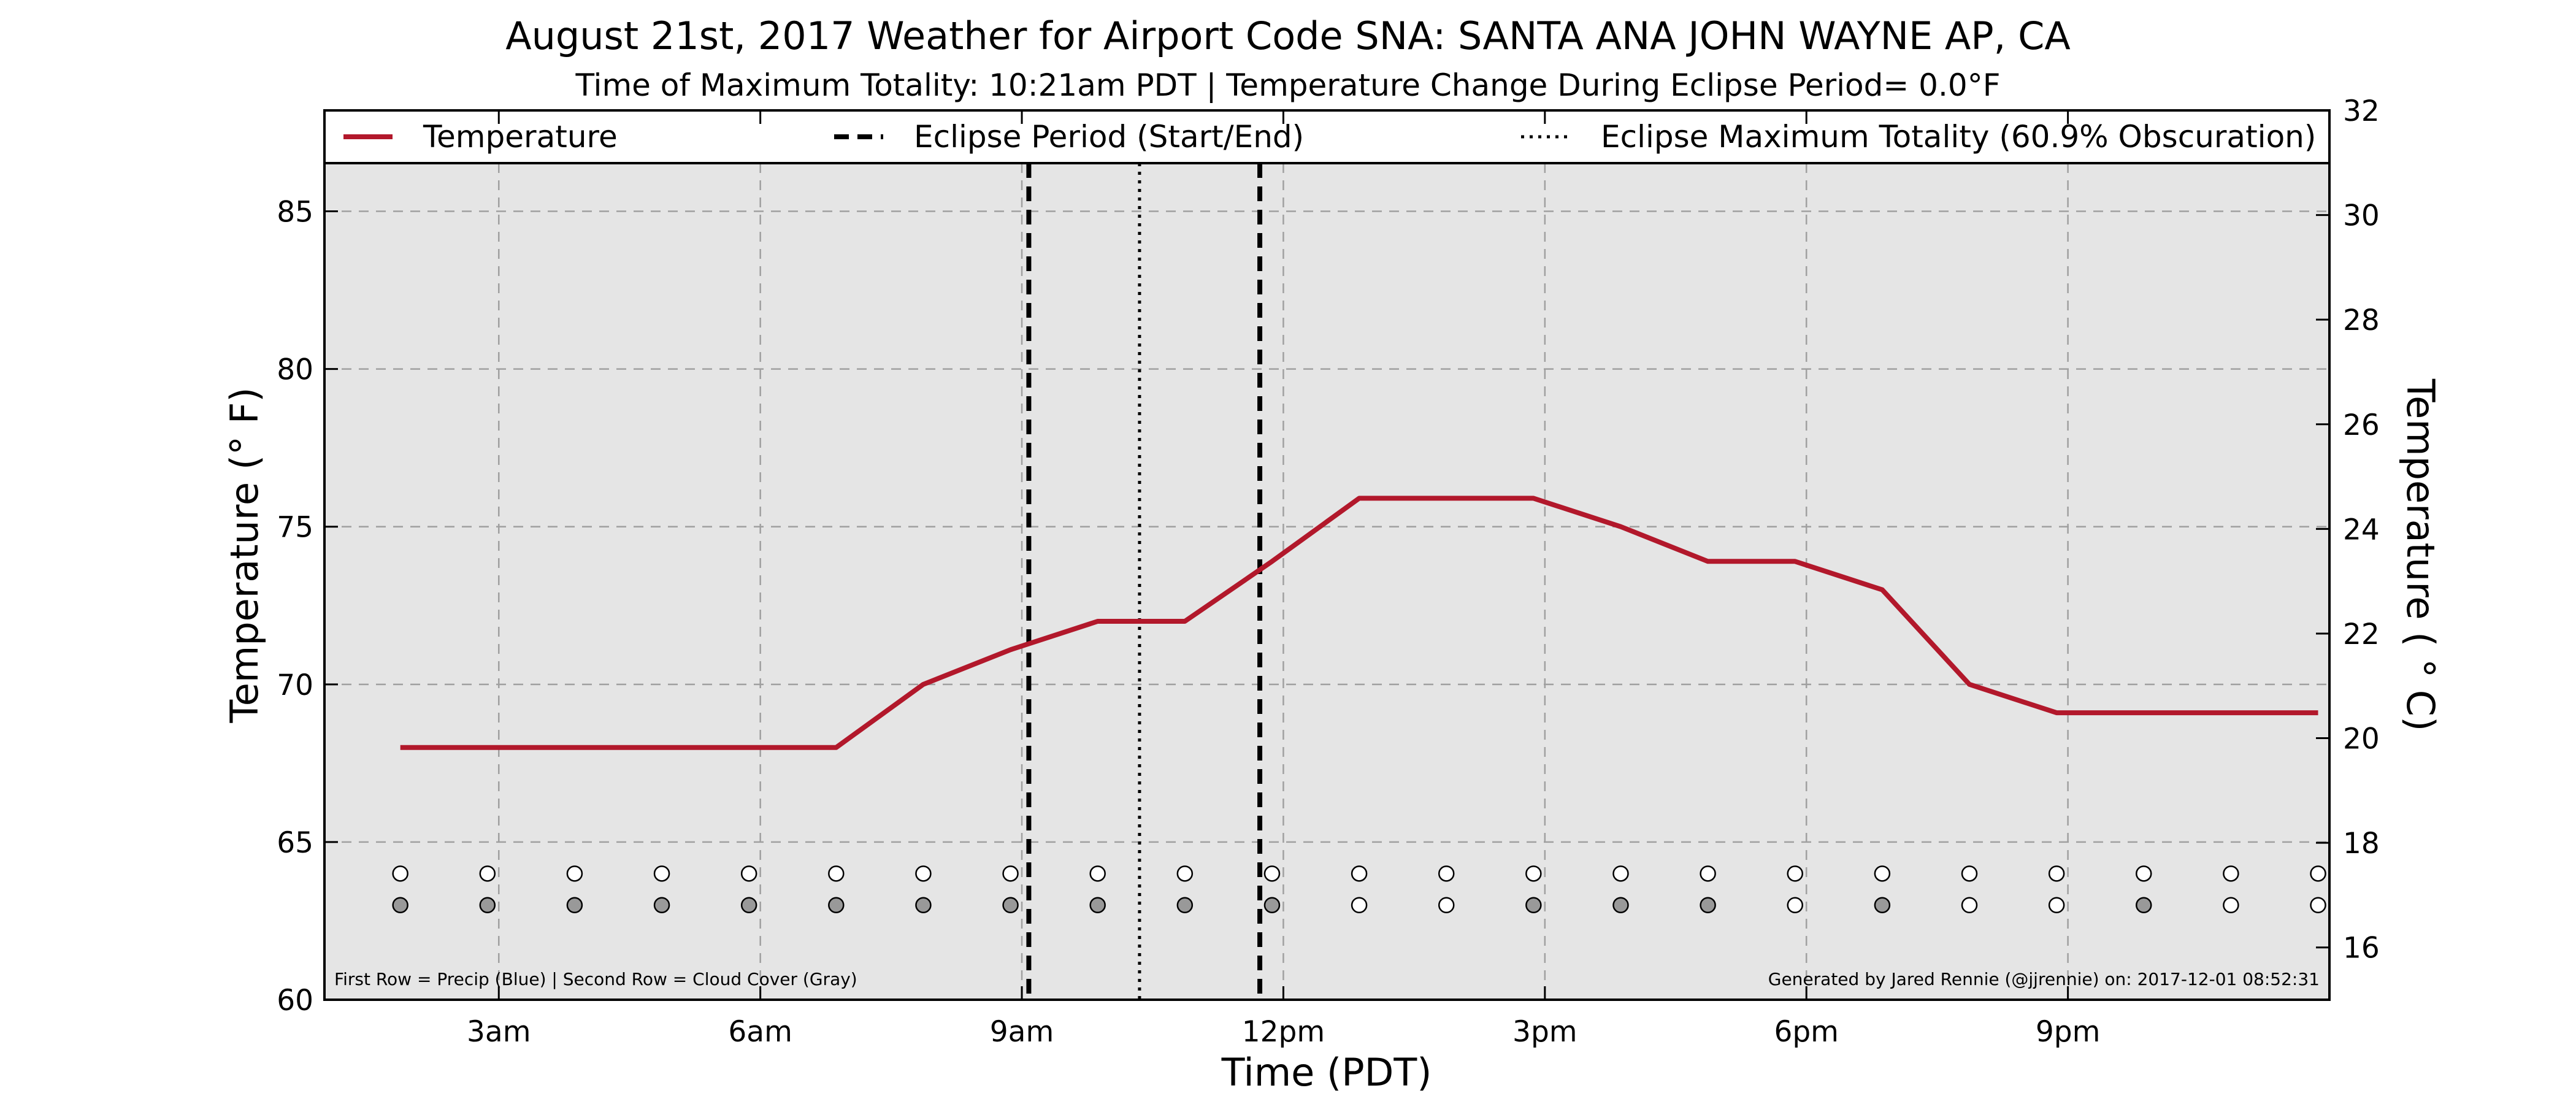 Image resolution: width=2576 pixels, height=1104 pixels. What do you see at coordinates (2361, 216) in the screenshot?
I see `y-tick-label-right: 30` at bounding box center [2361, 216].